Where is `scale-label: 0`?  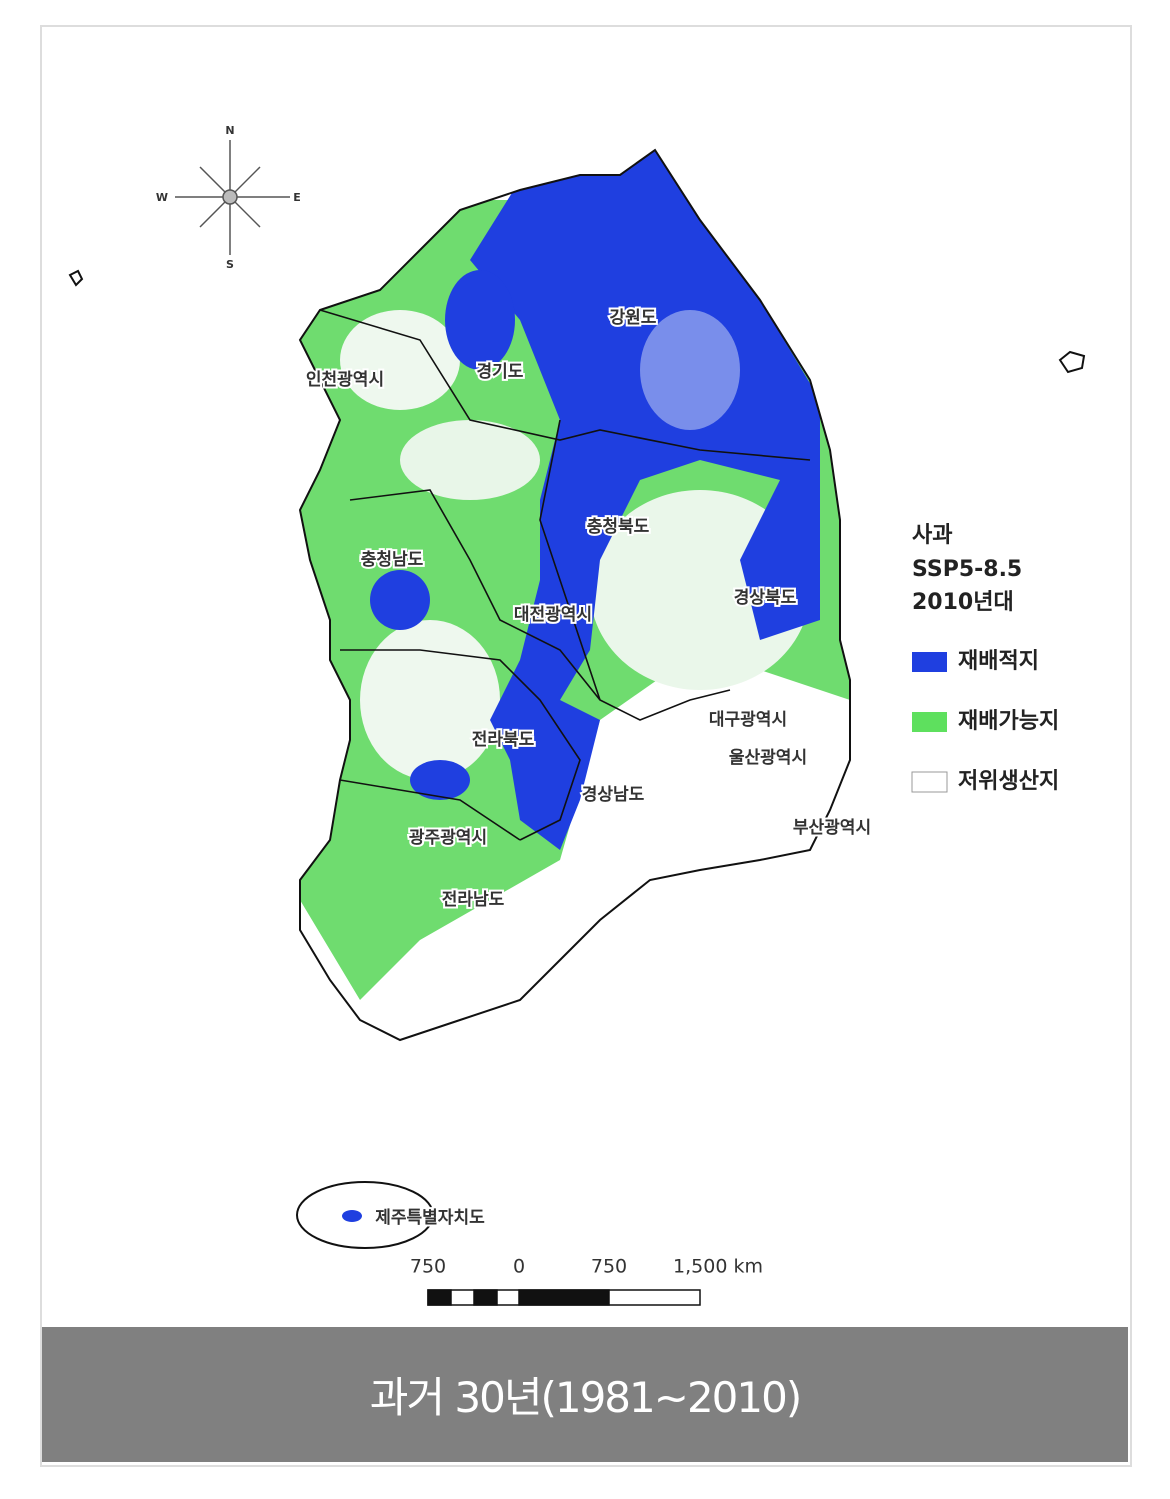 scale-label: 0 is located at coordinates (519, 1267).